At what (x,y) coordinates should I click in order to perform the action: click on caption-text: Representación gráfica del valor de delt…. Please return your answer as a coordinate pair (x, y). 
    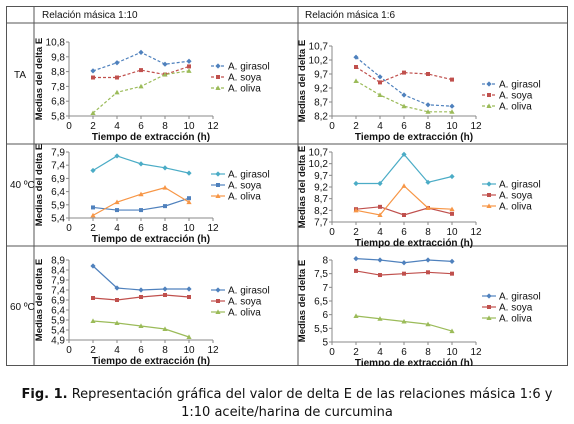
    Looking at the image, I should click on (310, 403).